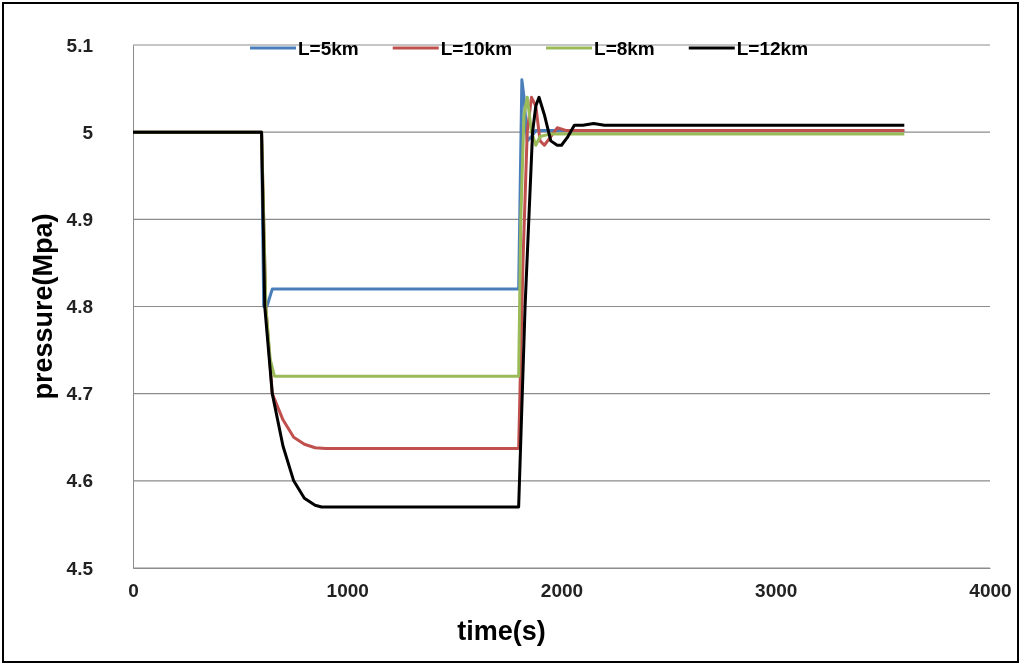 The image size is (1022, 666). What do you see at coordinates (79, 219) in the screenshot?
I see `y-tick-label: 4.9` at bounding box center [79, 219].